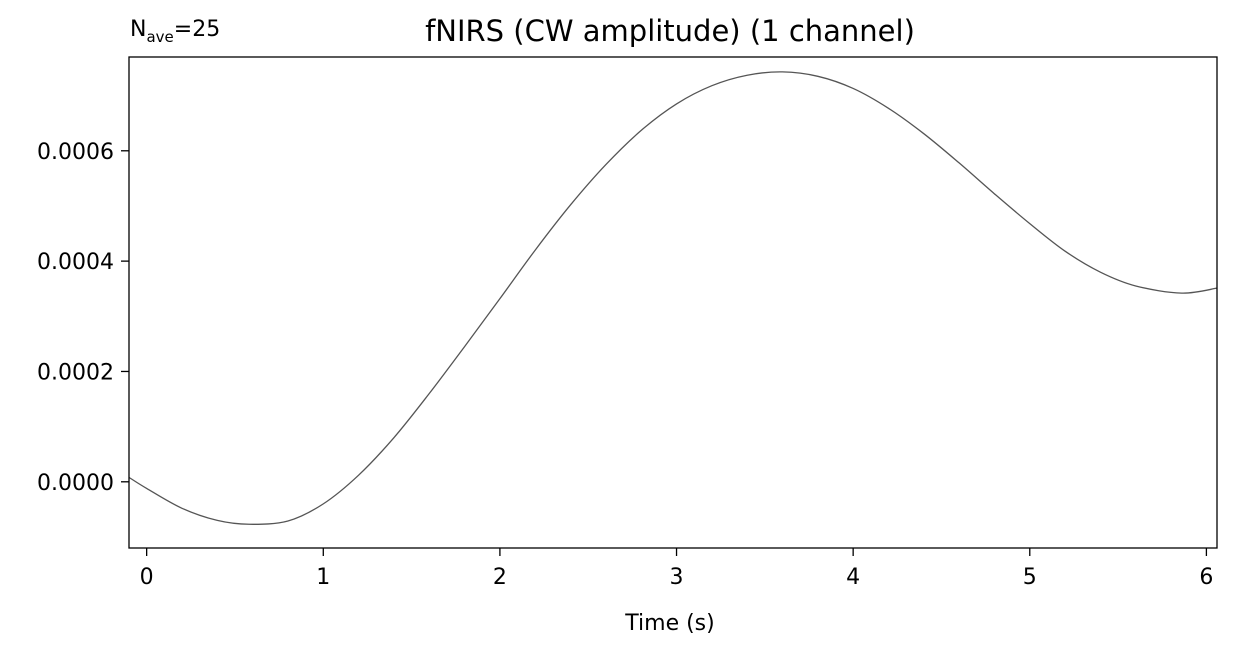 This screenshot has width=1242, height=650. I want to click on y-tick-label: 0.0000, so click(75, 483).